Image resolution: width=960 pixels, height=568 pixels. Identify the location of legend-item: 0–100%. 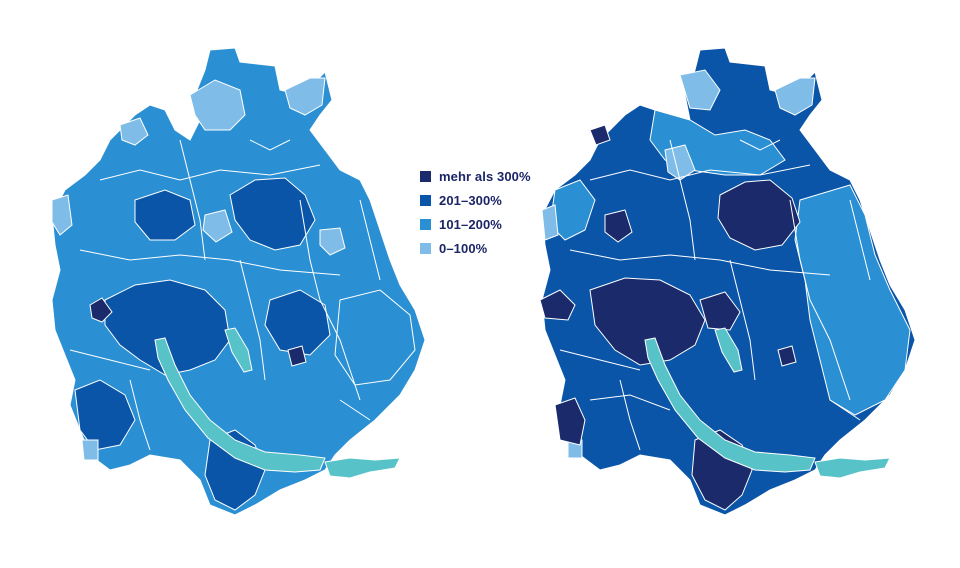
(475, 248).